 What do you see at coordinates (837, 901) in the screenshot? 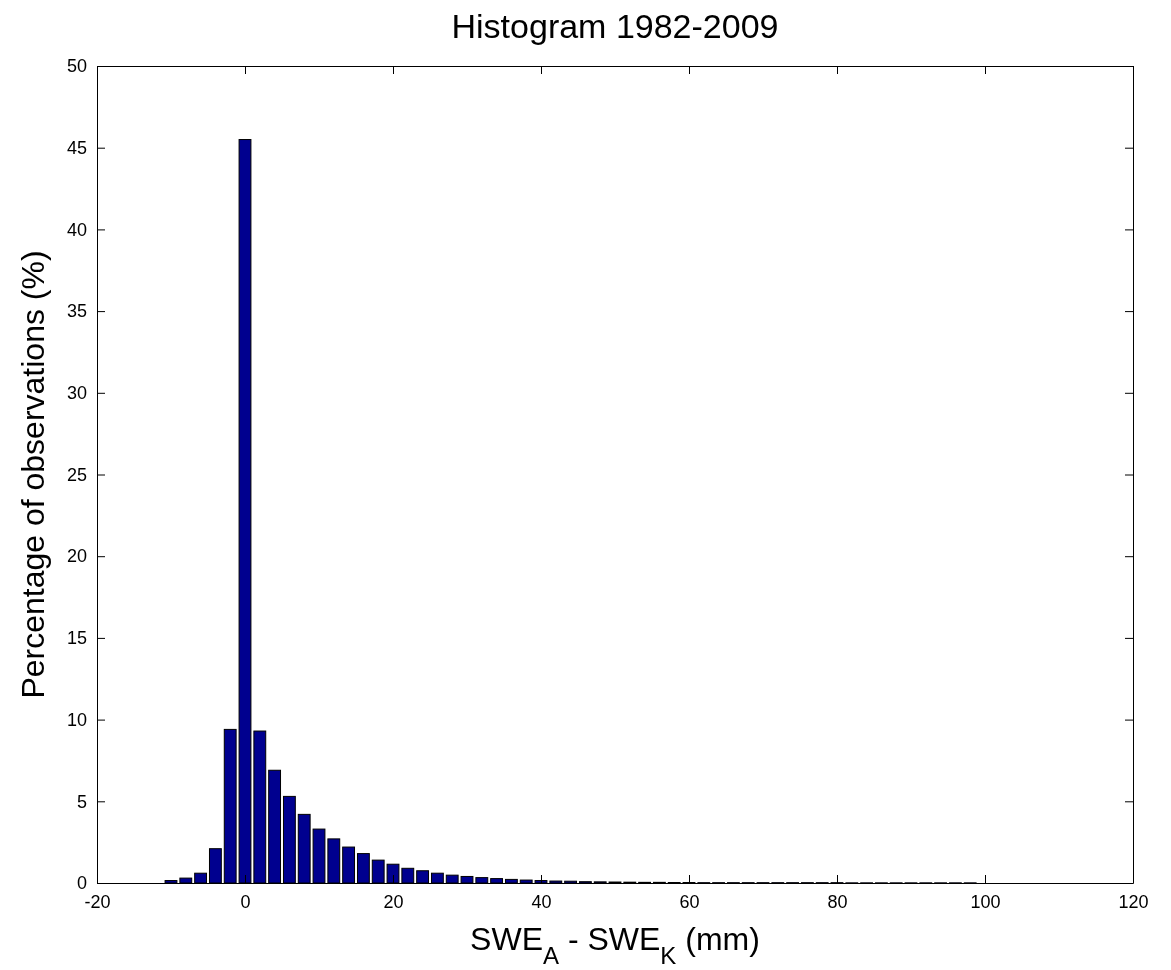
I see `x-tick-label: 80` at bounding box center [837, 901].